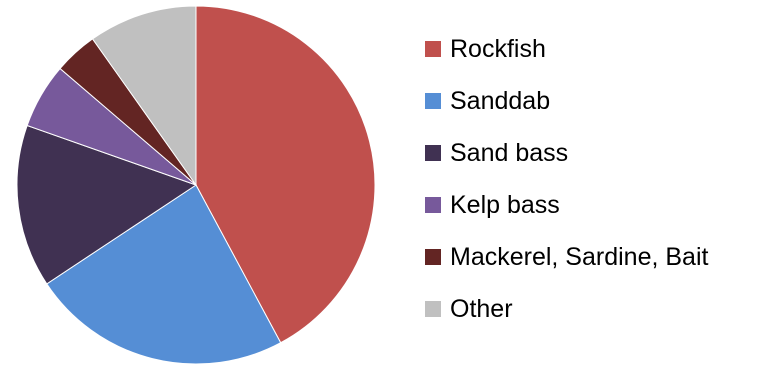 This screenshot has width=761, height=366. Describe the element at coordinates (590, 49) in the screenshot. I see `legend-item-rockfish: Rockfish` at that location.